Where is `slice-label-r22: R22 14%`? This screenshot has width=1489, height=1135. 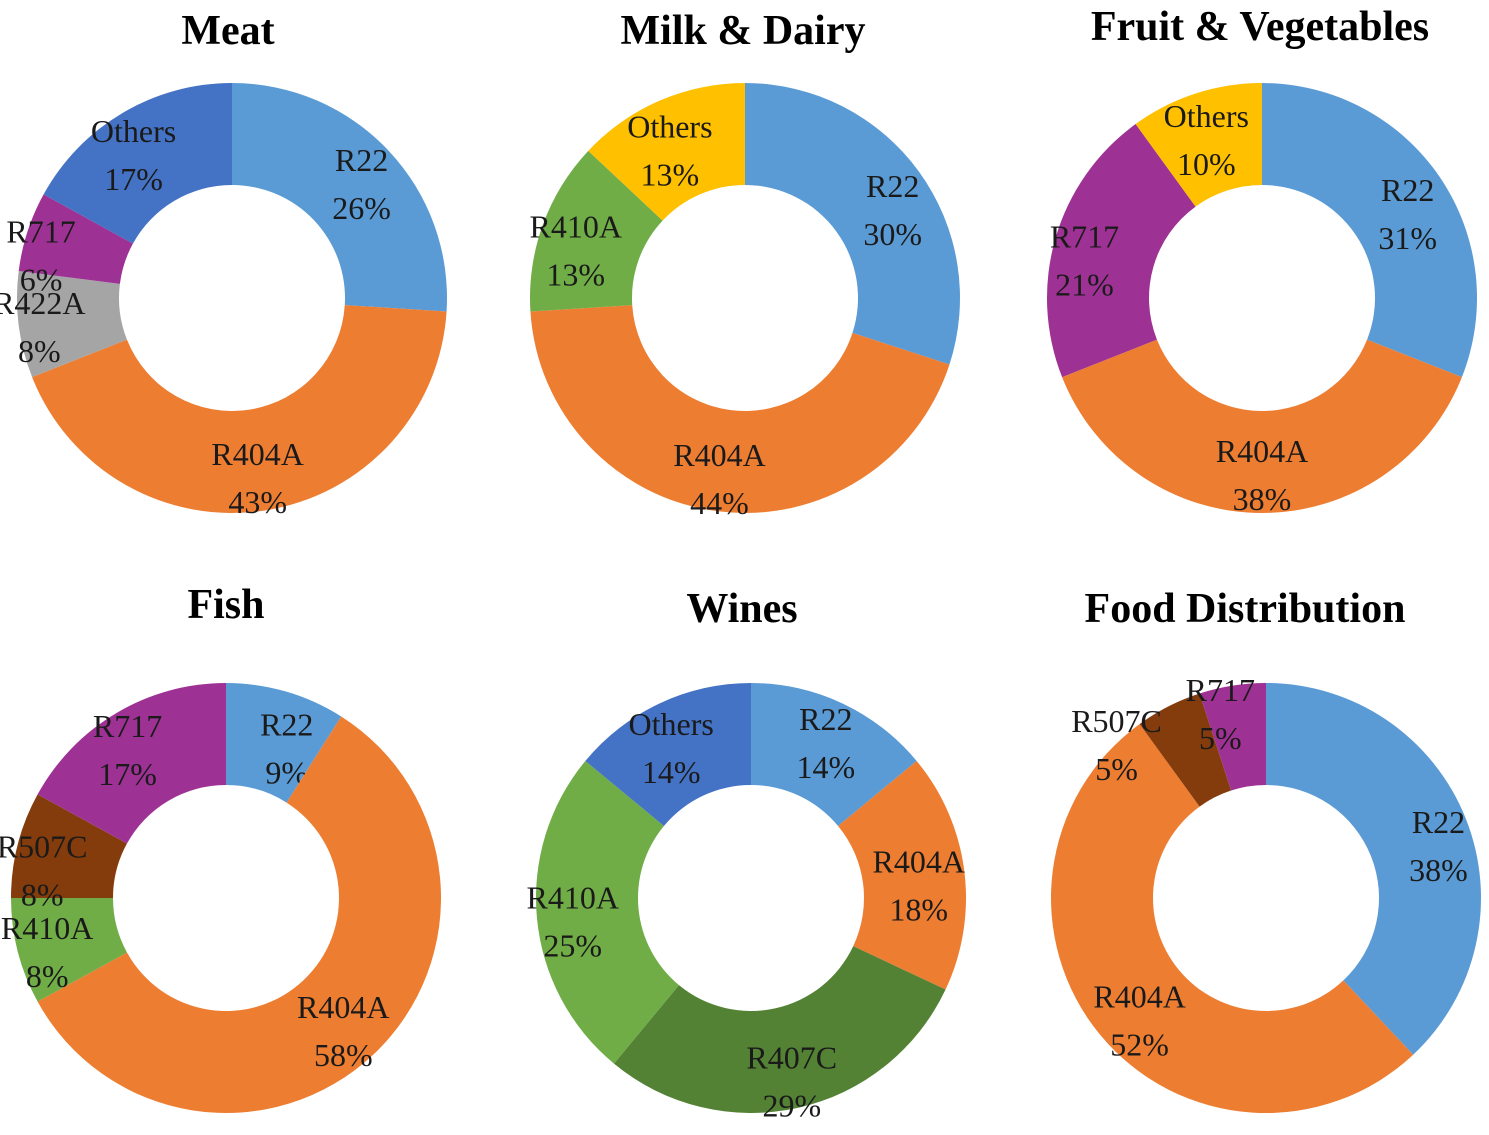
slice-label-r22: R22 14% is located at coordinates (825, 743).